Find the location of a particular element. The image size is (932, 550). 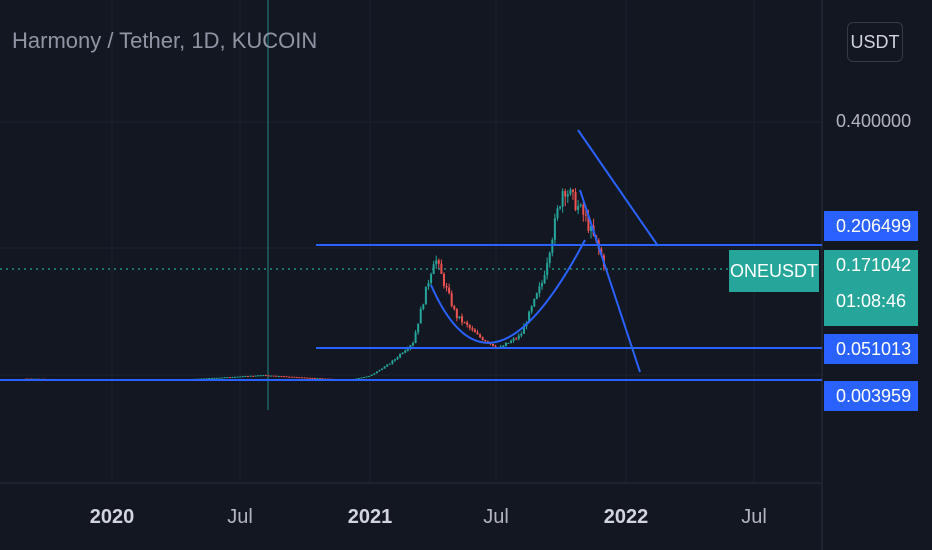

upper-trendline is located at coordinates (618, 188).